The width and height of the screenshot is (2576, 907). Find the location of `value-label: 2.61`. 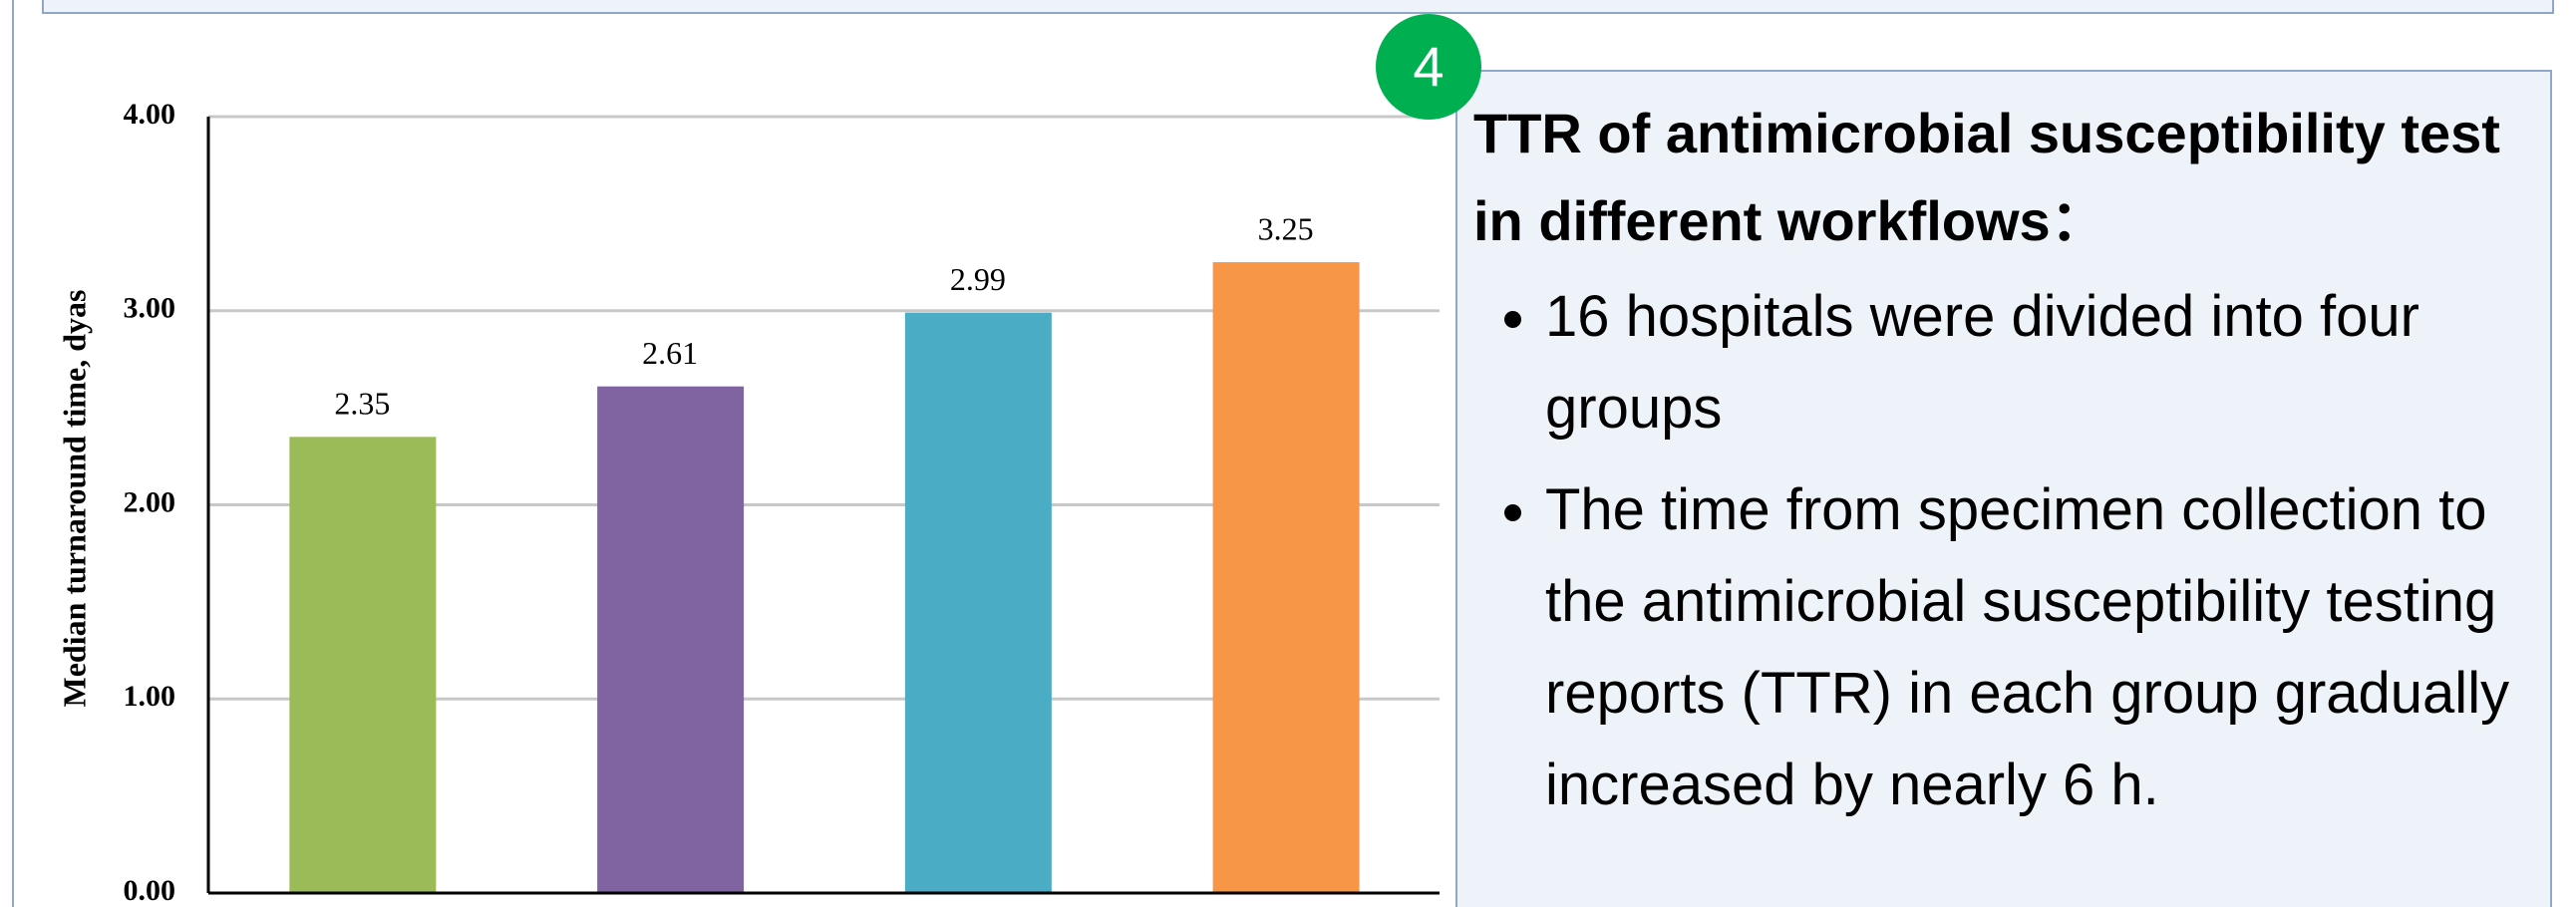

value-label: 2.61 is located at coordinates (670, 353).